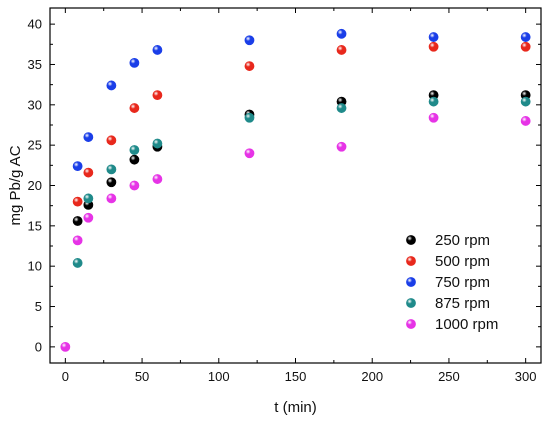 This screenshot has width=550, height=423. Describe the element at coordinates (462, 261) in the screenshot. I see `legend-label: 500 rpm` at that location.